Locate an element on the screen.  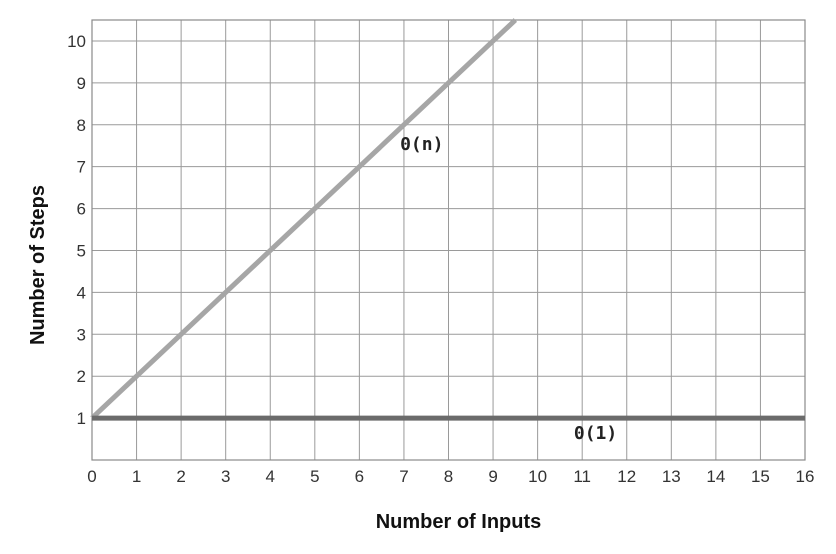
y-tick-label: 6 is located at coordinates (81, 209).